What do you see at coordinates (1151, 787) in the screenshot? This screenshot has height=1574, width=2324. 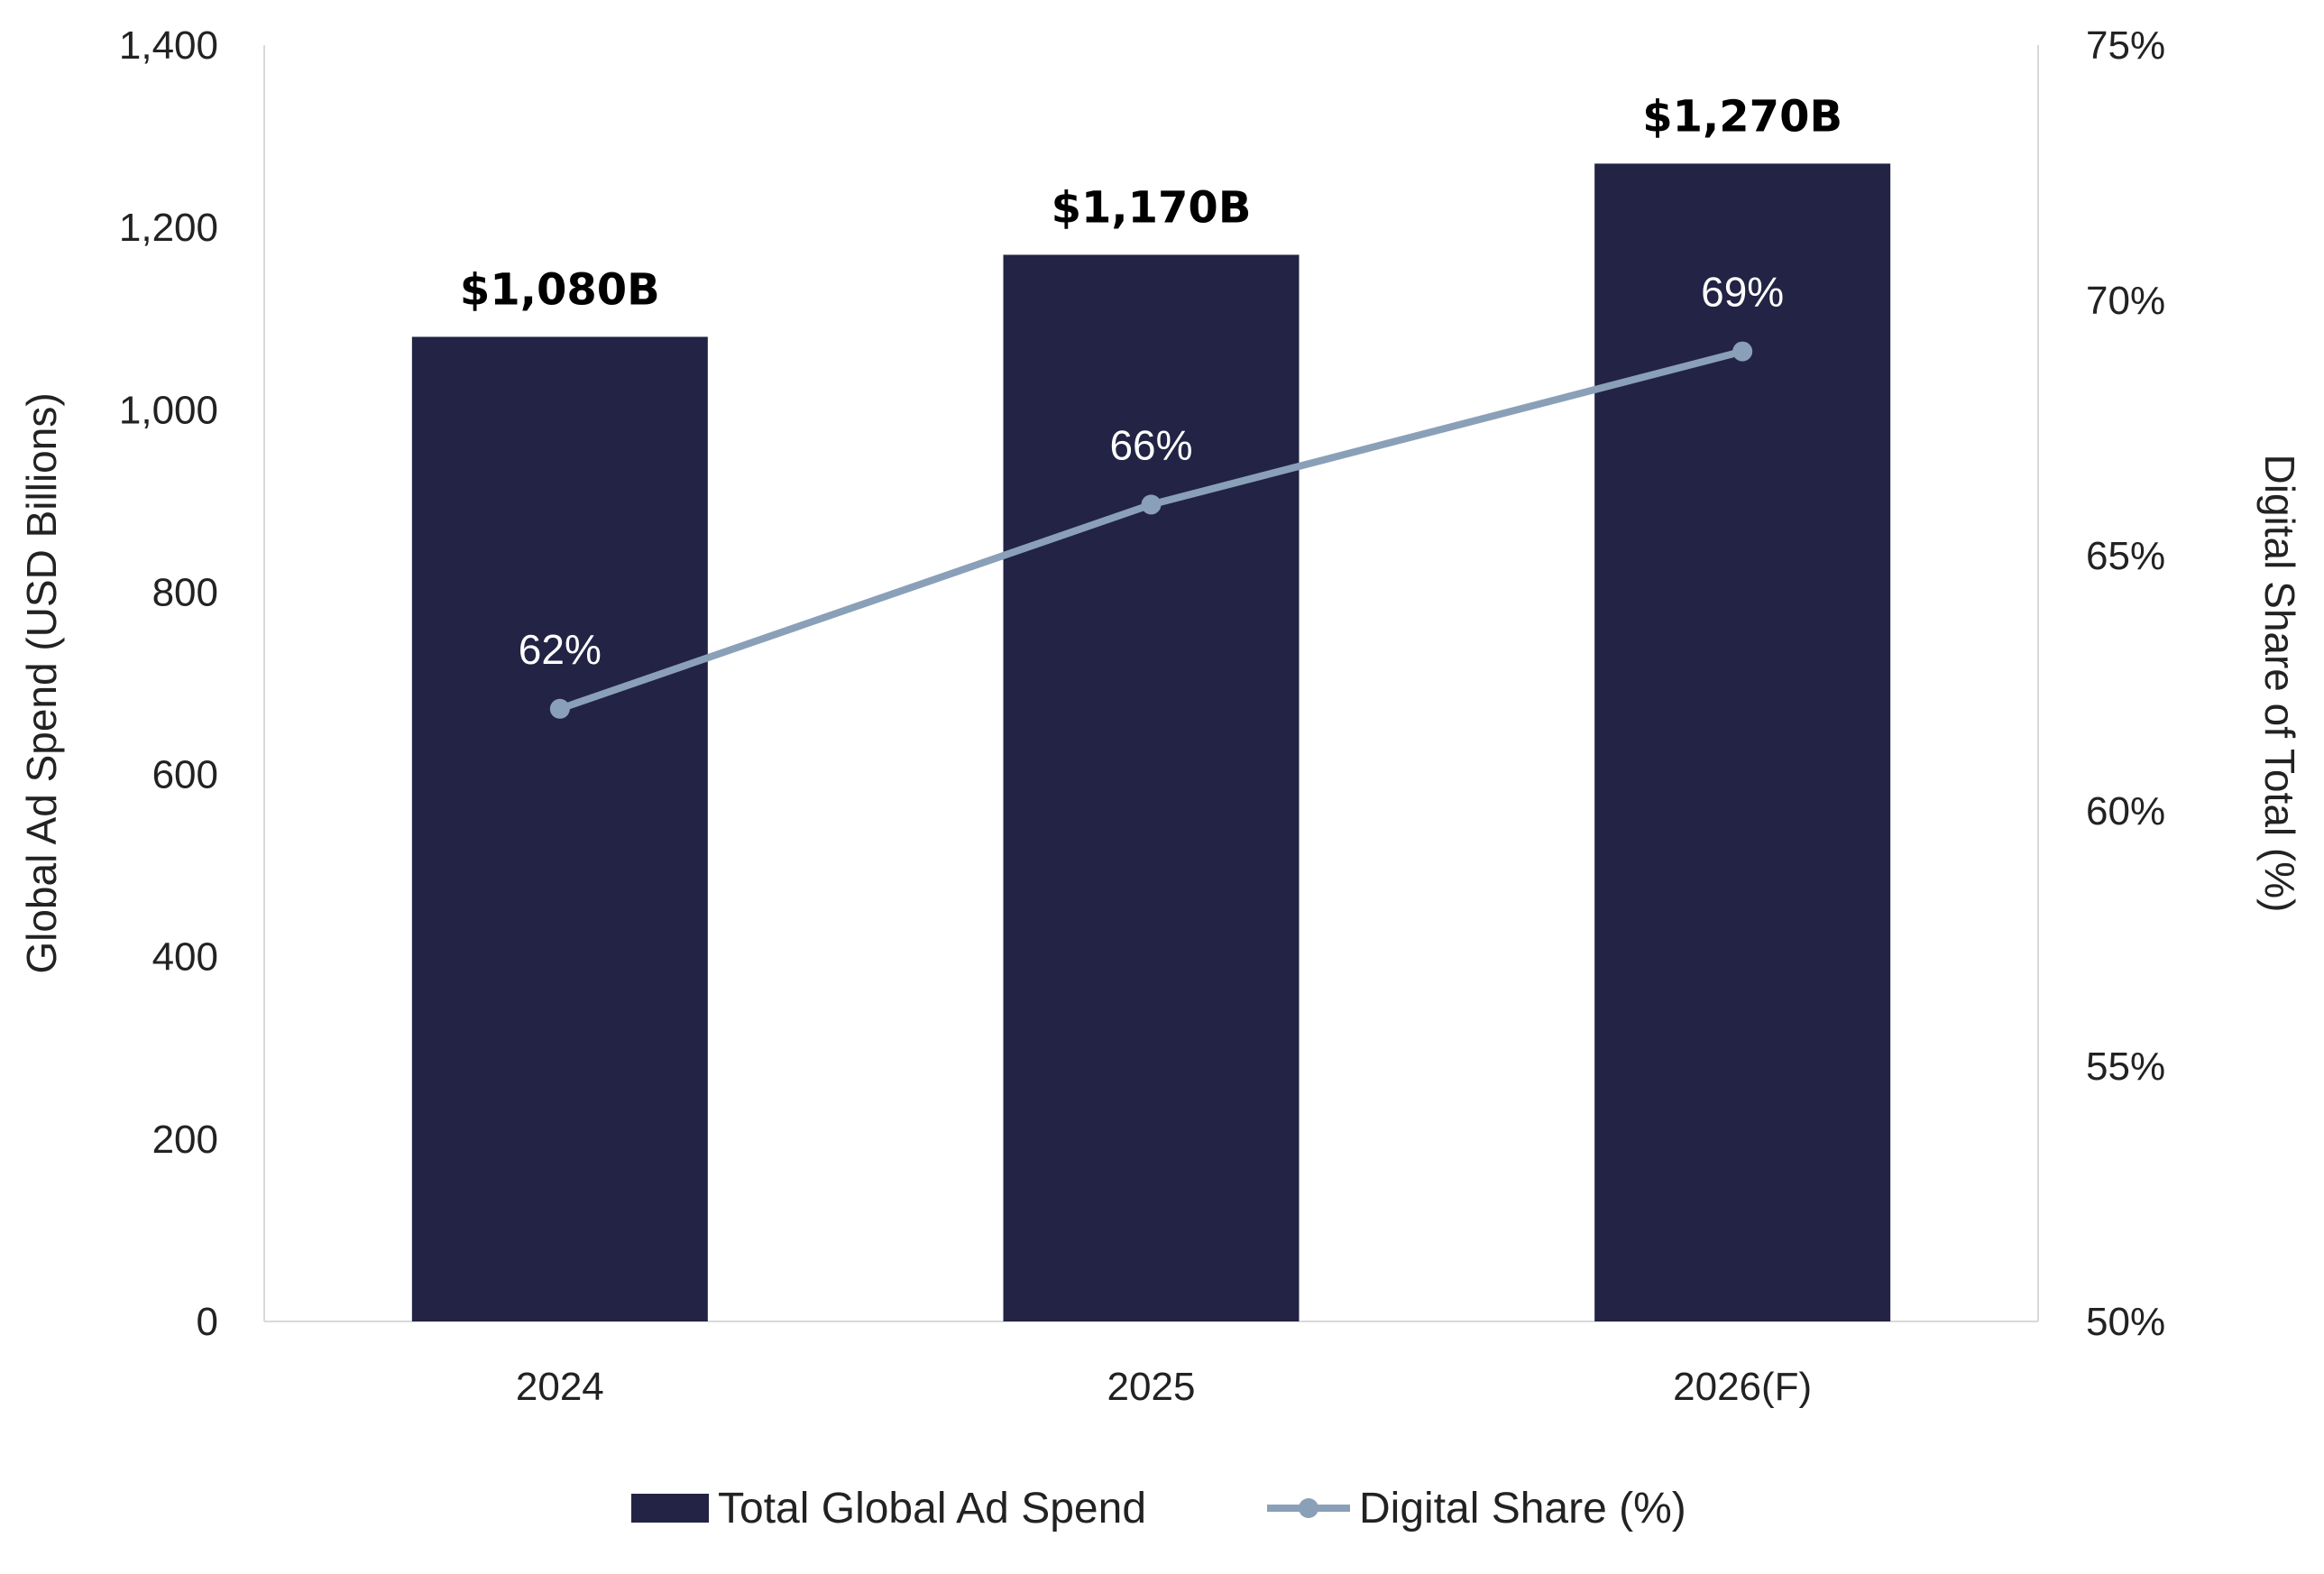 I see `bar-2025` at bounding box center [1151, 787].